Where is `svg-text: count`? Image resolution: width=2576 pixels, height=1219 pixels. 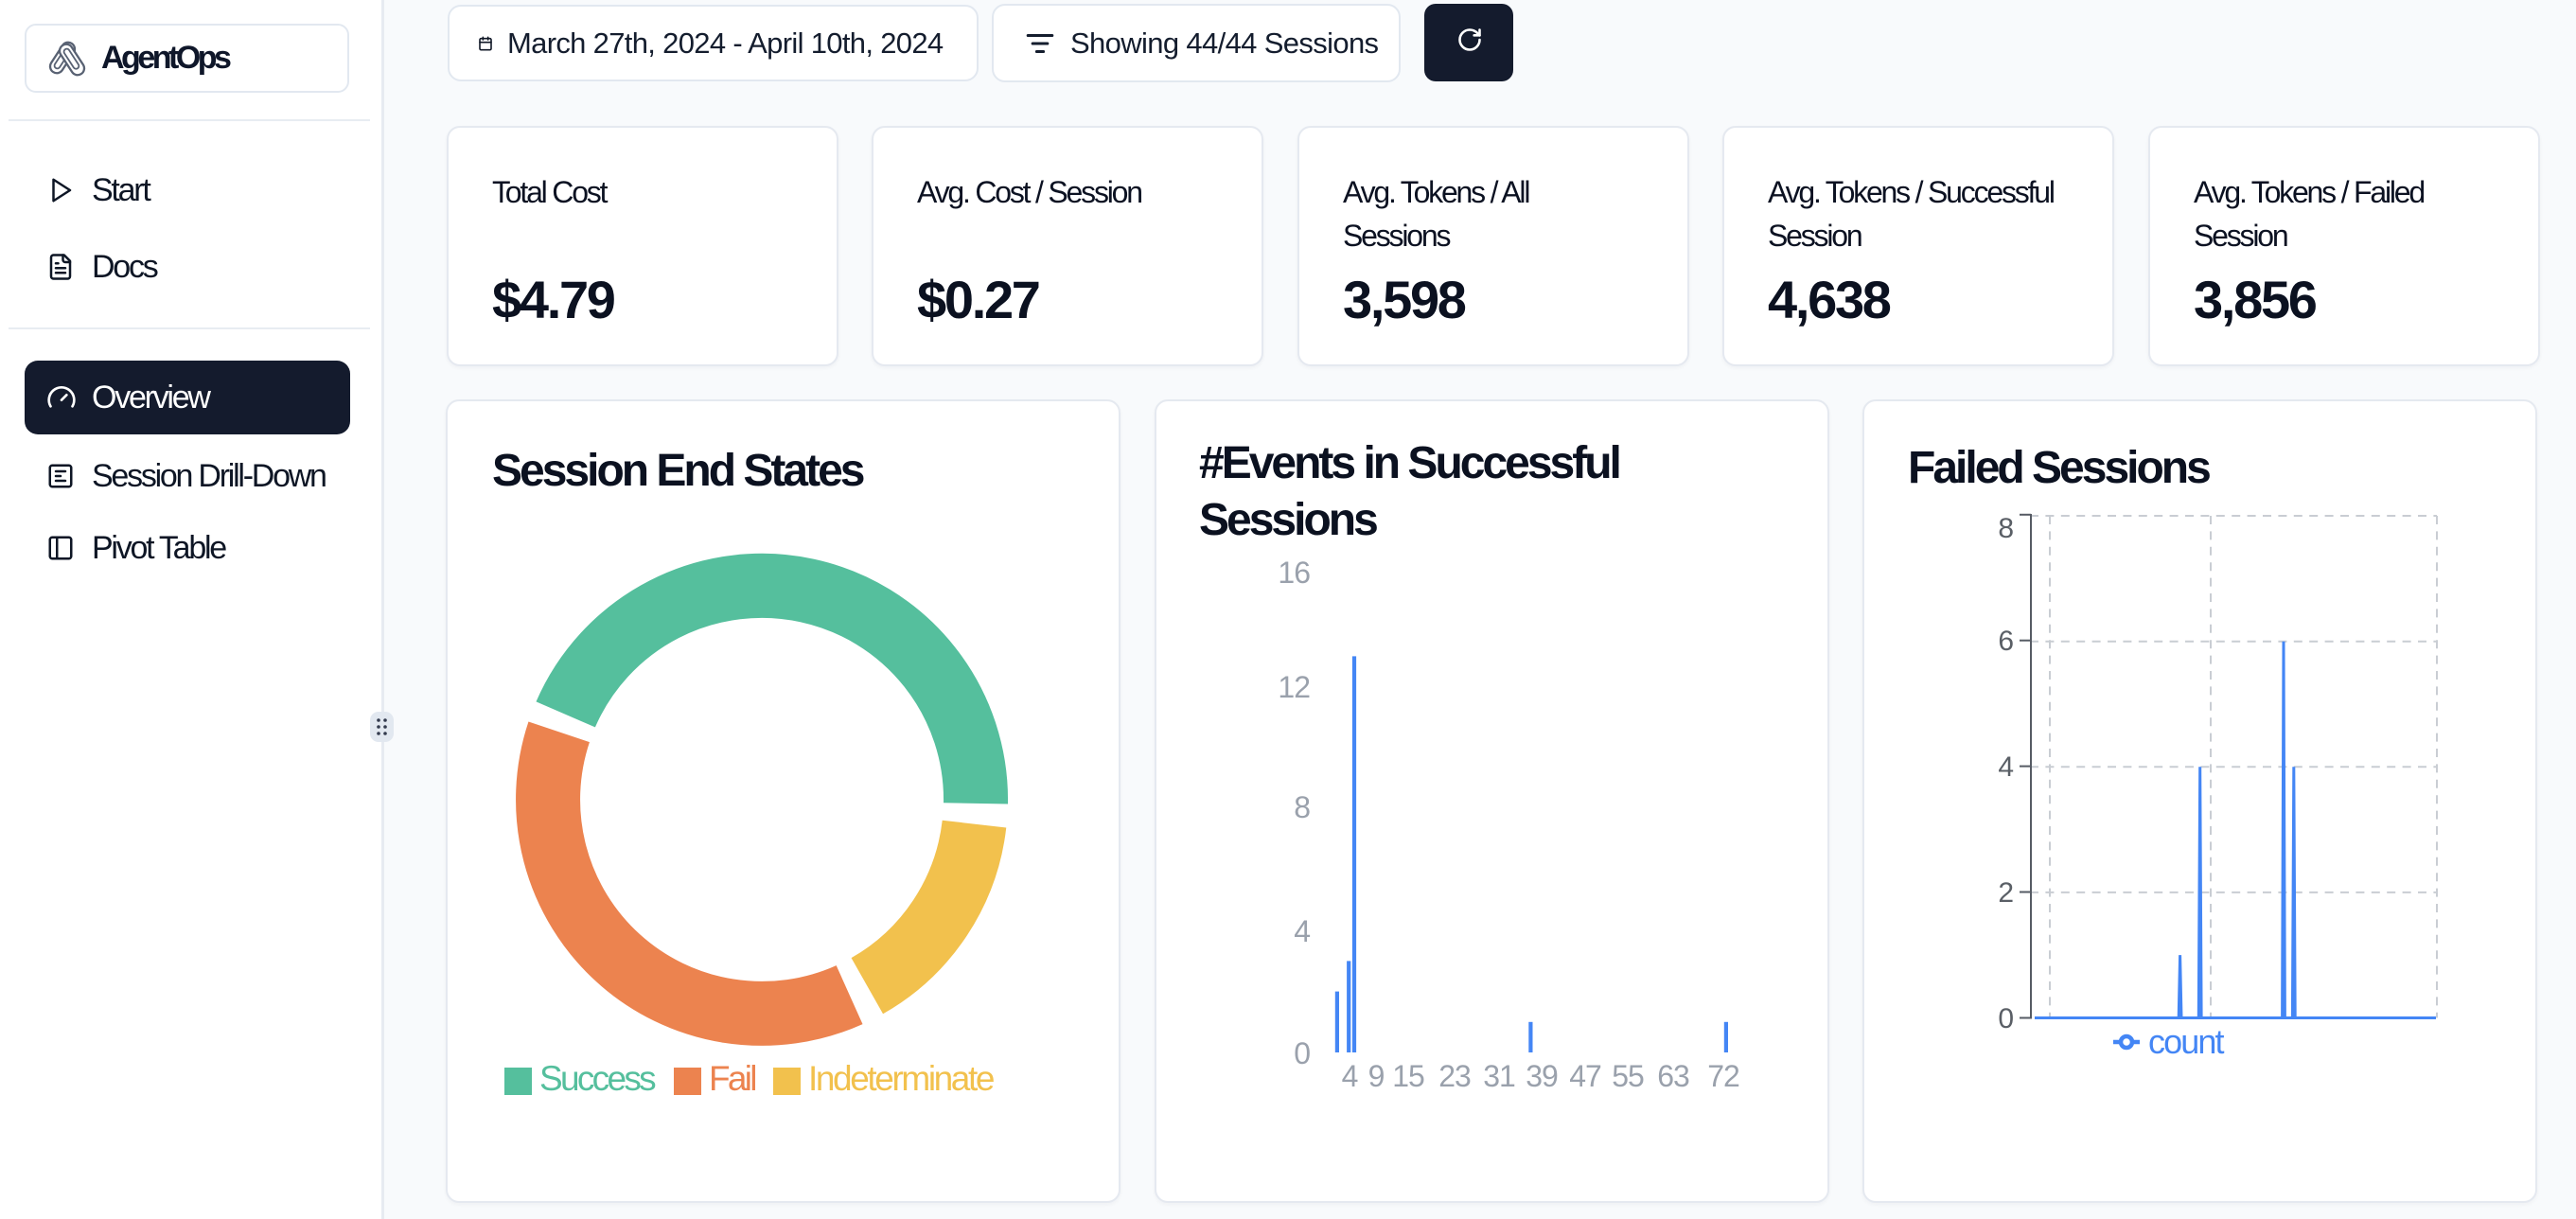 svg-text: count is located at coordinates (2186, 1041).